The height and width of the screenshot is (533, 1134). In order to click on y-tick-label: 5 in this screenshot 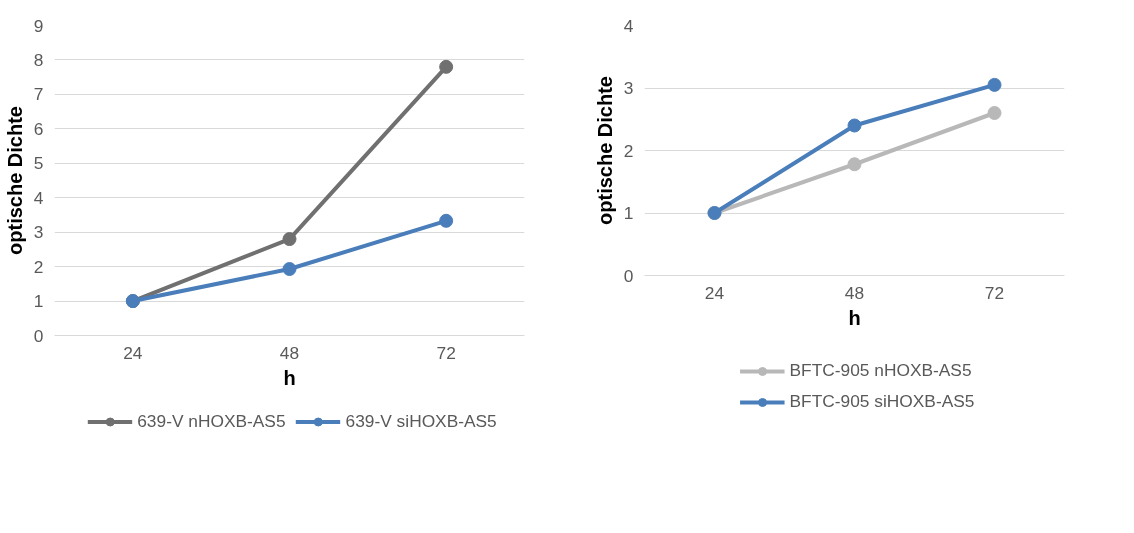, I will do `click(38, 163)`.